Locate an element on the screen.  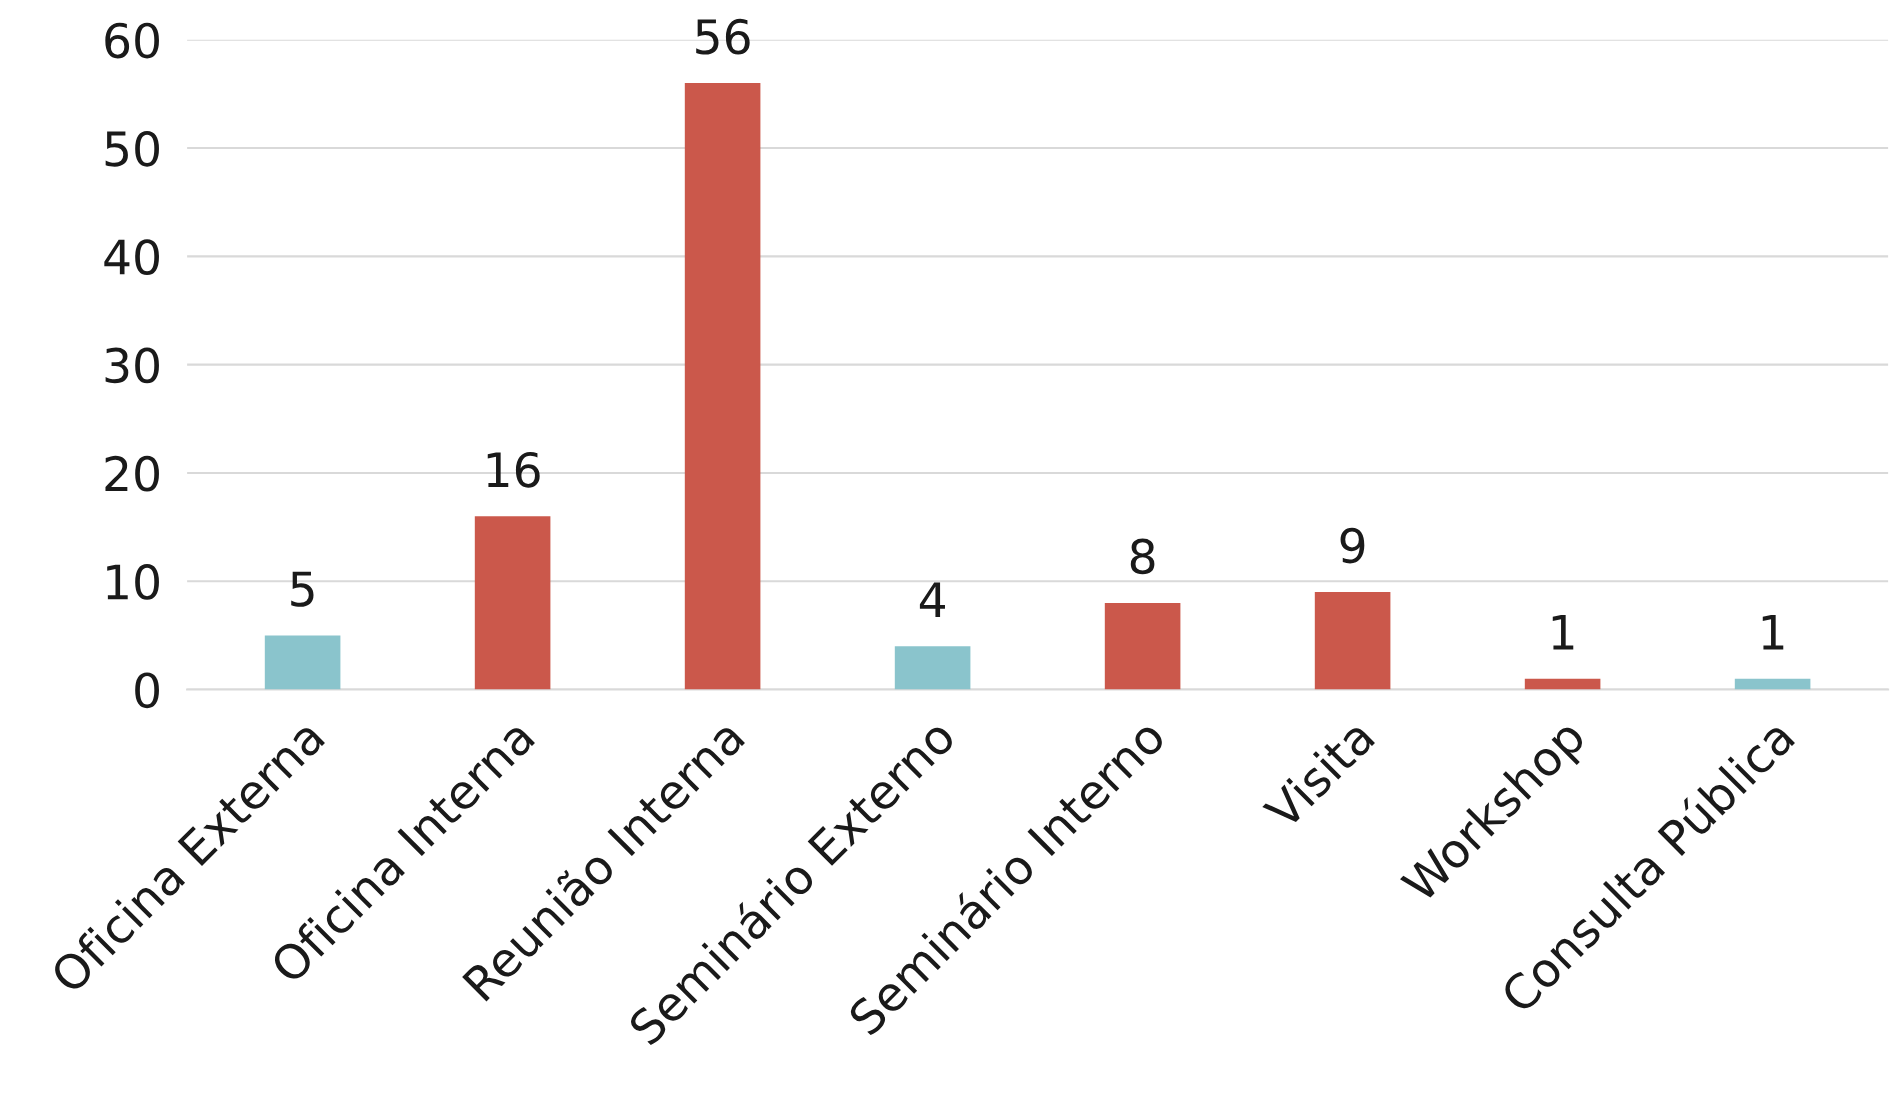
y-tick-label: 40 is located at coordinates (131, 257).